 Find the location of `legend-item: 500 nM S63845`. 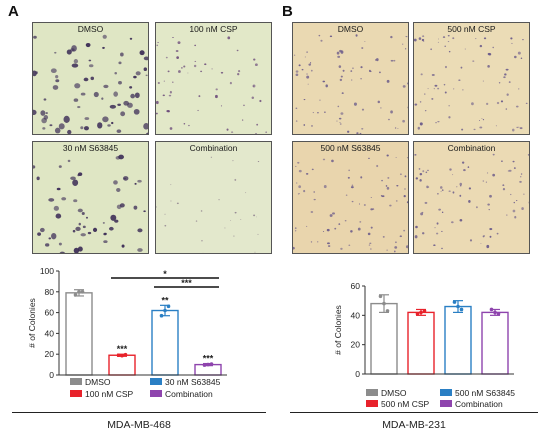

legend-item: 500 nM S63845 is located at coordinates (477, 392).